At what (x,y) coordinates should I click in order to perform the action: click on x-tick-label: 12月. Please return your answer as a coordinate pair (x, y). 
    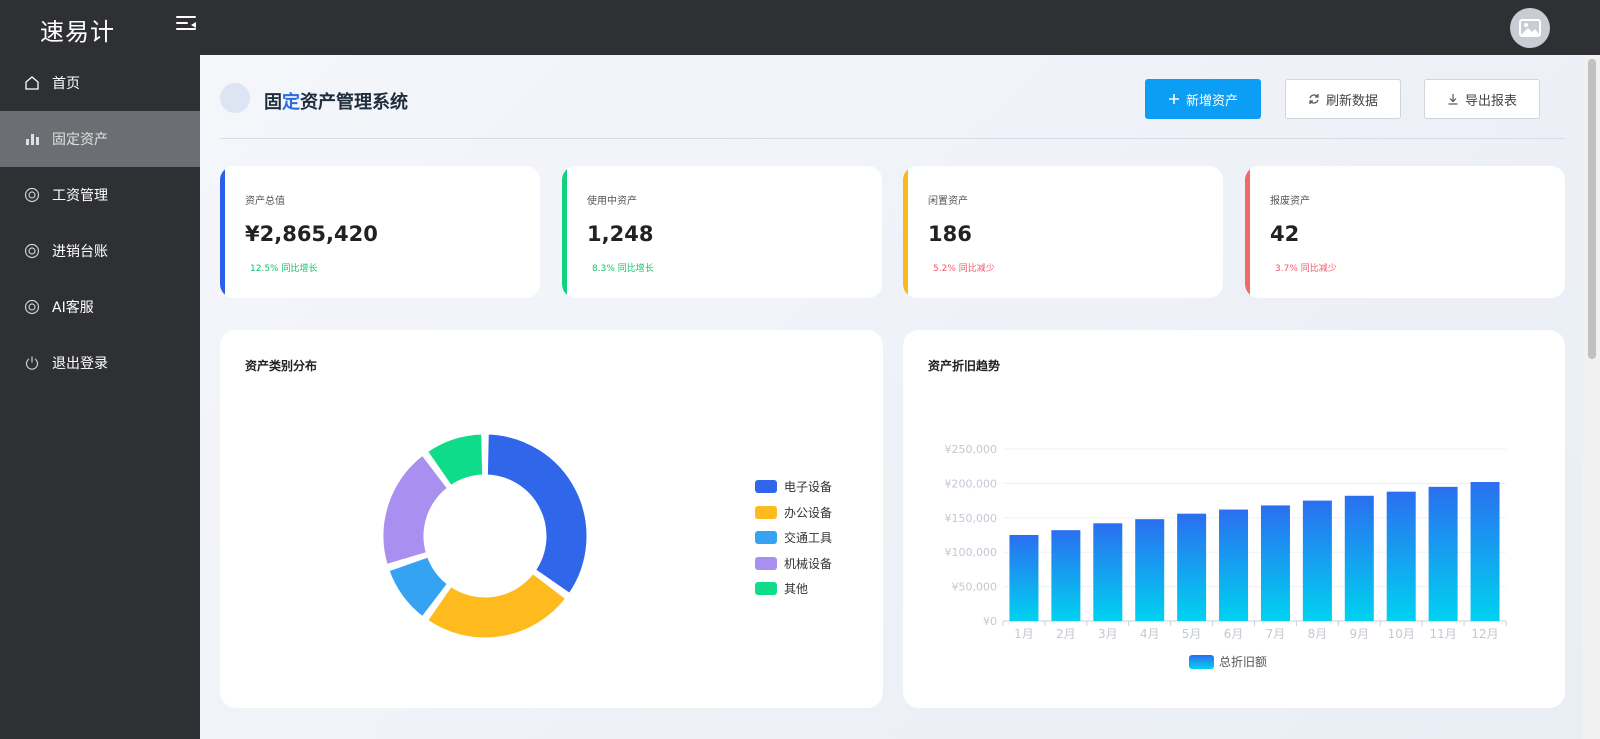
    Looking at the image, I should click on (1484, 634).